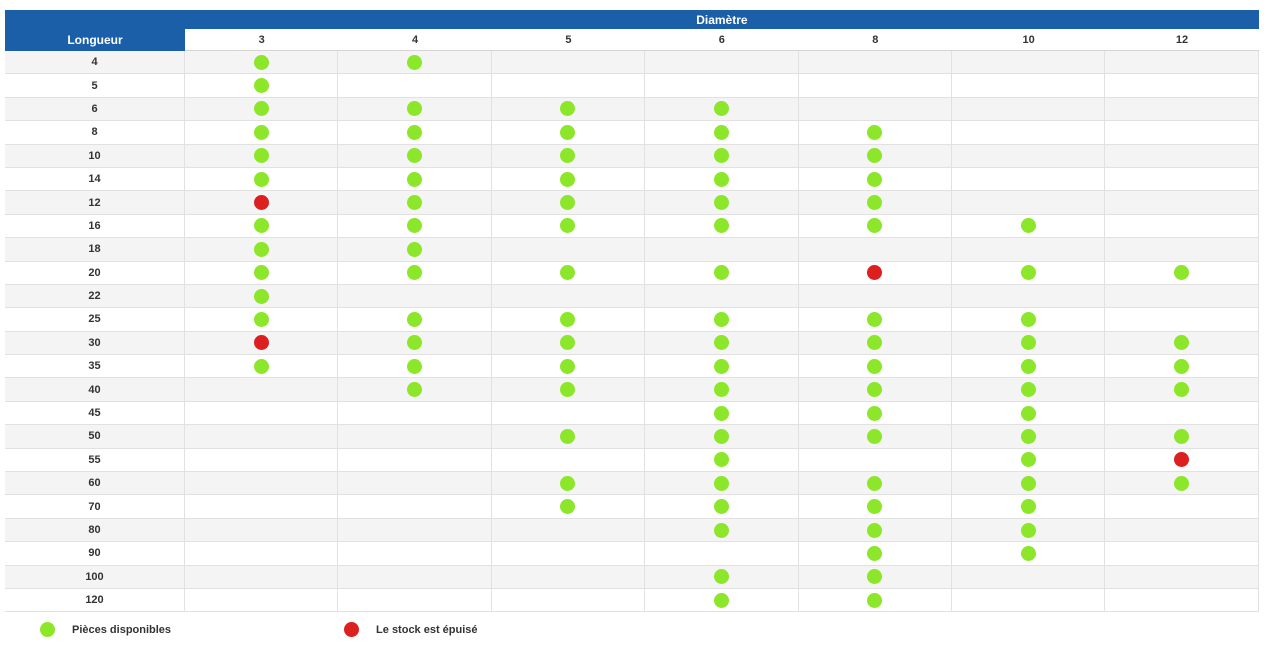 The image size is (1270, 648). I want to click on length-label: 40, so click(95, 390).